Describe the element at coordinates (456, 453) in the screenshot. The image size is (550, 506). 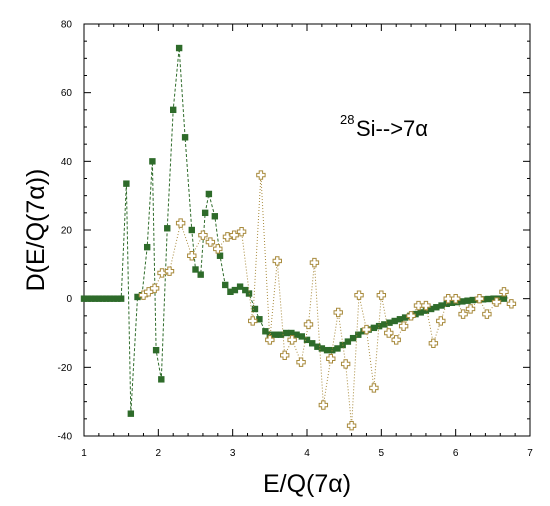
I see `x-tick-label: 6` at that location.